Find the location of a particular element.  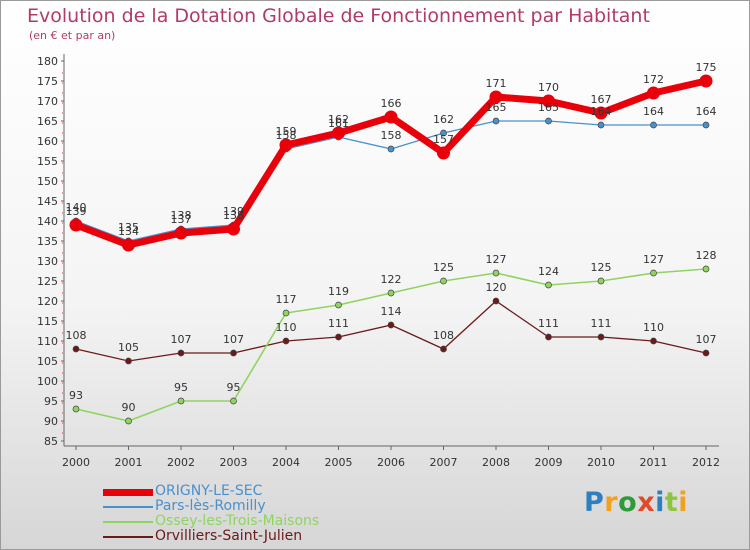

y-tick-label: 170 is located at coordinates (47, 101).